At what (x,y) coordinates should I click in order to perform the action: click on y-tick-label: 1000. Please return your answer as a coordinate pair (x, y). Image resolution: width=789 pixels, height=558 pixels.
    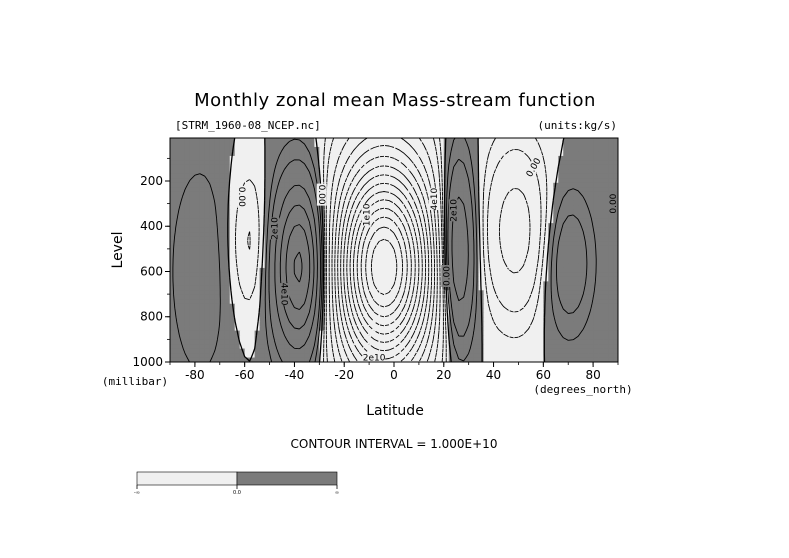
    Looking at the image, I should click on (147, 362).